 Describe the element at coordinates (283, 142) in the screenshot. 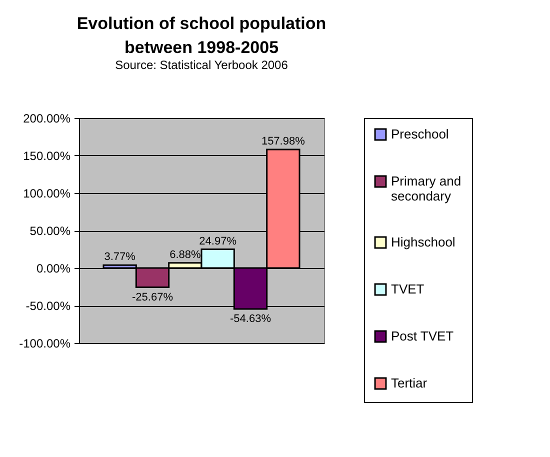

I see `data-label: 157.98%` at that location.